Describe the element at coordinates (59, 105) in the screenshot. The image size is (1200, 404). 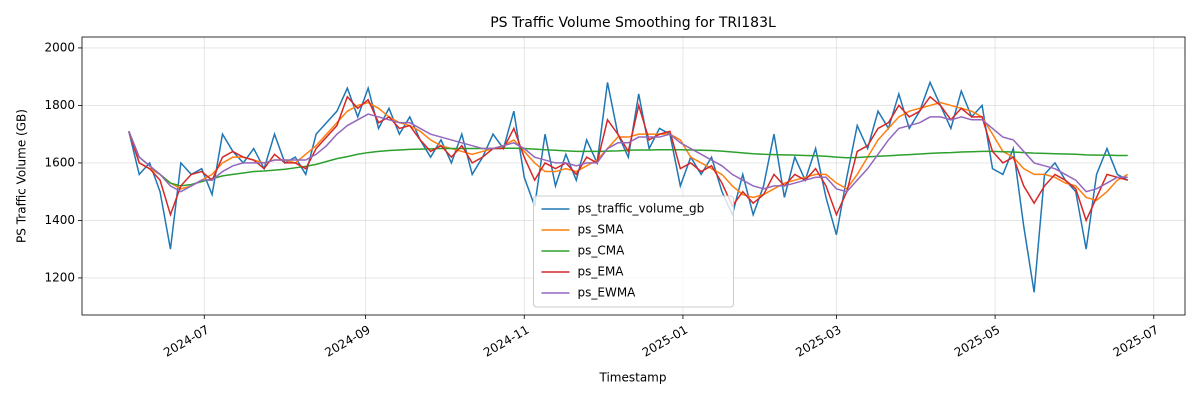
I see `y-tick-label: 1800` at that location.